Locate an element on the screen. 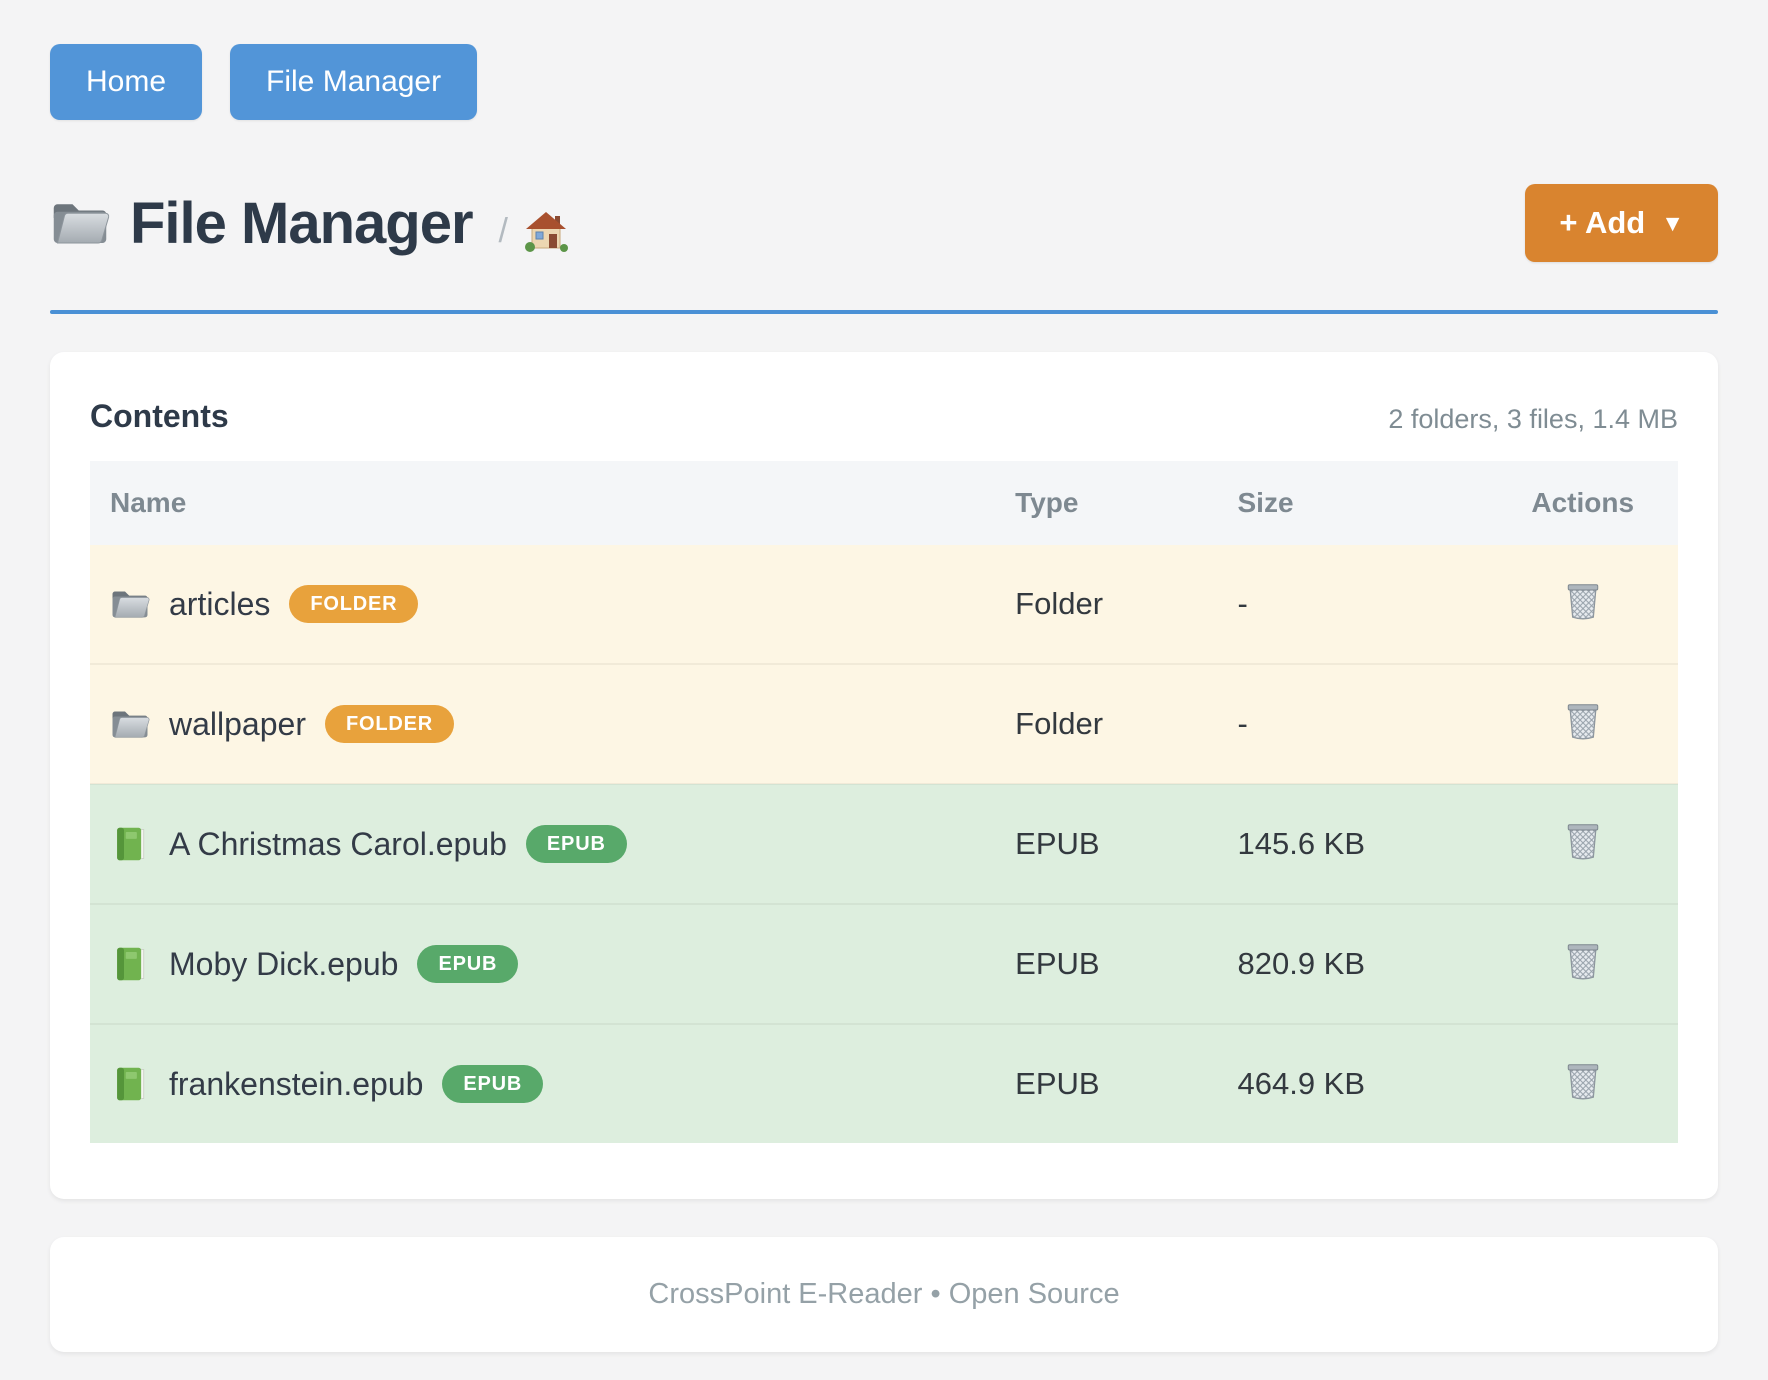 Image resolution: width=1768 pixels, height=1380 pixels. name-cell: frankenstein.epub EPUB is located at coordinates (543, 1083).